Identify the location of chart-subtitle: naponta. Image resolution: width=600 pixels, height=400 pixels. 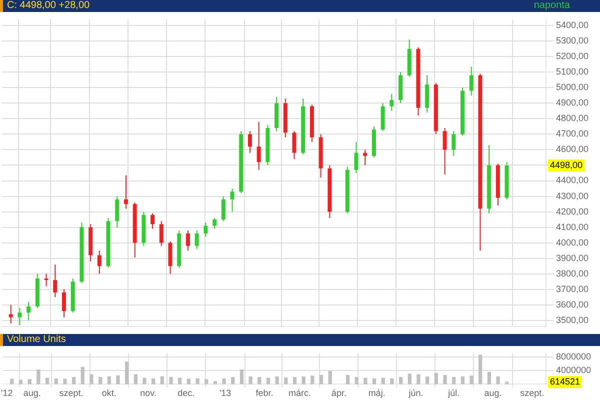
(552, 6).